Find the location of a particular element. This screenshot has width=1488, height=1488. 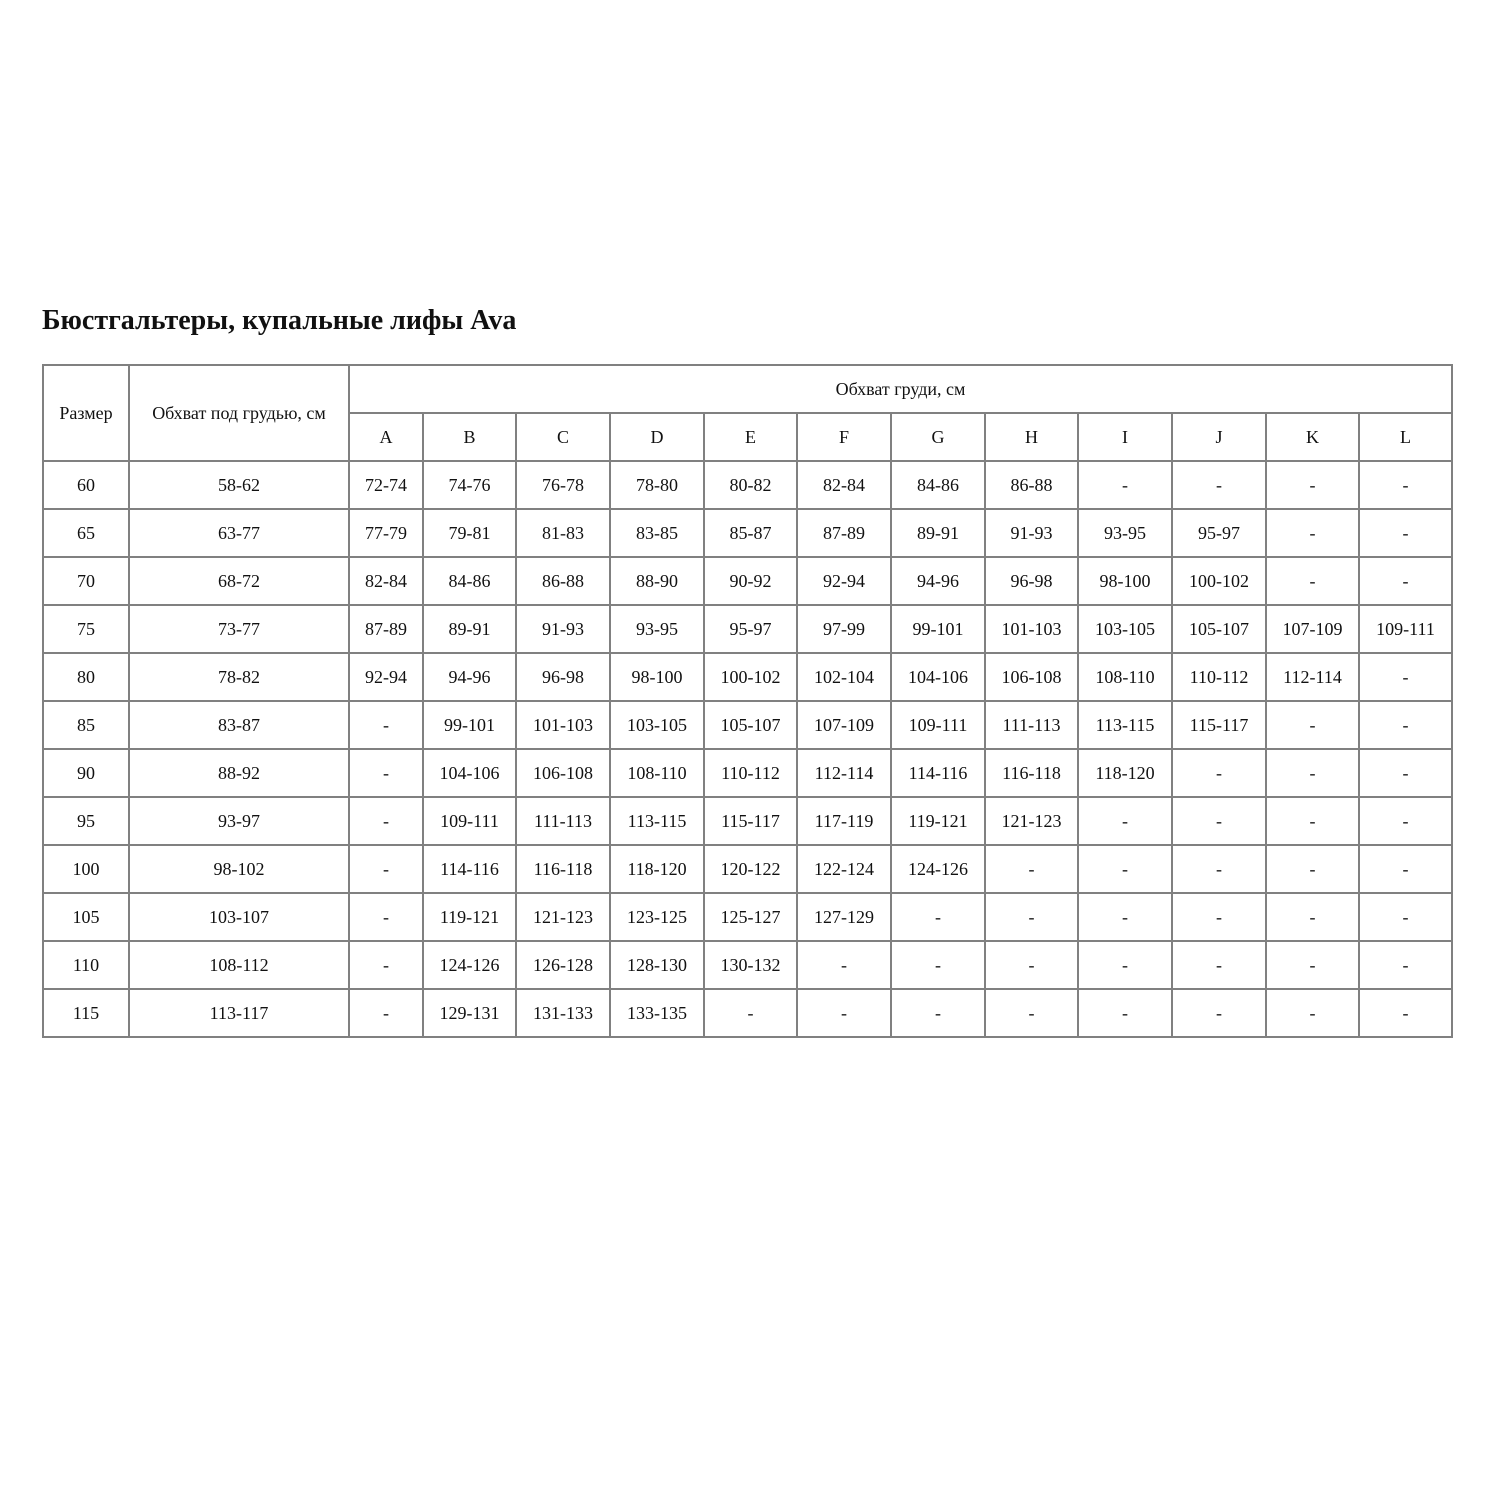

bust-cell: 79-81 is located at coordinates (469, 533).